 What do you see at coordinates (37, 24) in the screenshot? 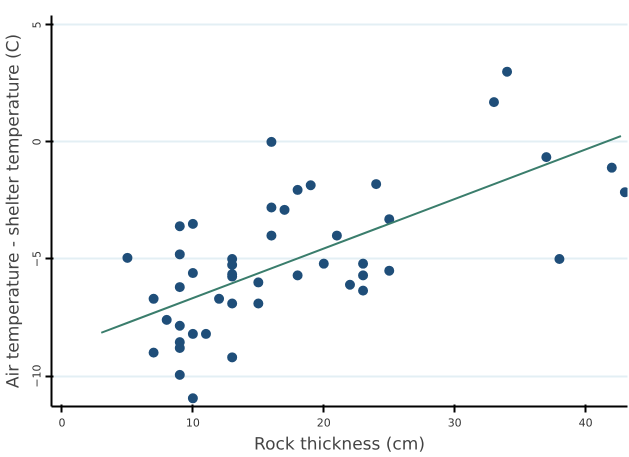
I see `y-tick-label: 5` at bounding box center [37, 24].